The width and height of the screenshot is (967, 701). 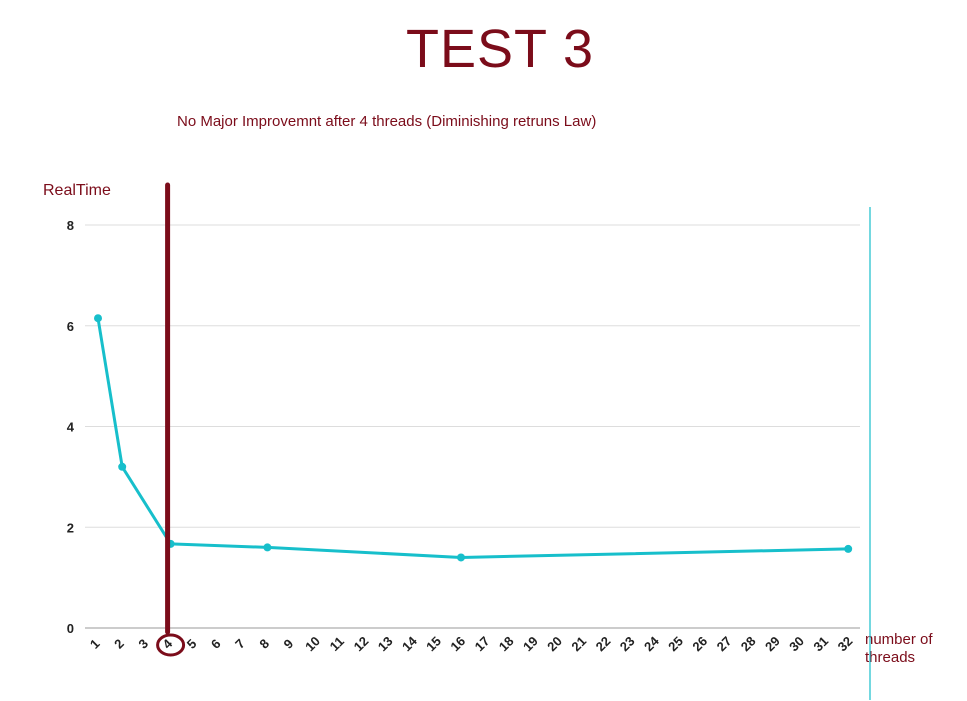 What do you see at coordinates (70, 326) in the screenshot?
I see `y-tick-label: 6` at bounding box center [70, 326].